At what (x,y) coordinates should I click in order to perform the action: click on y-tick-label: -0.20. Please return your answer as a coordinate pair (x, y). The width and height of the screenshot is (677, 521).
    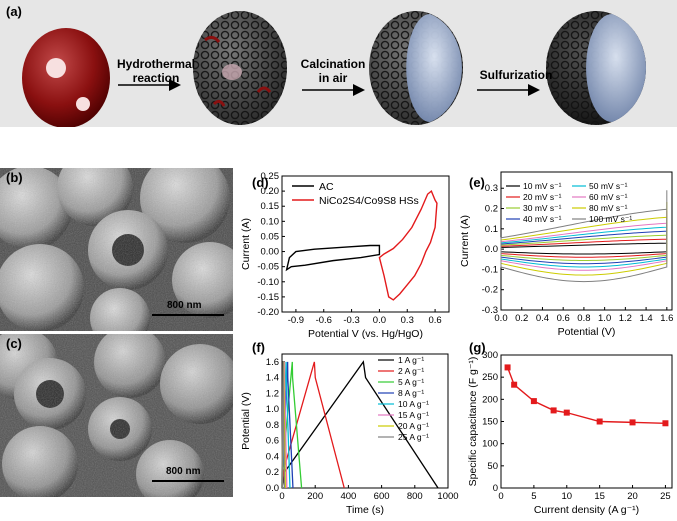
    Looking at the image, I should click on (268, 312).